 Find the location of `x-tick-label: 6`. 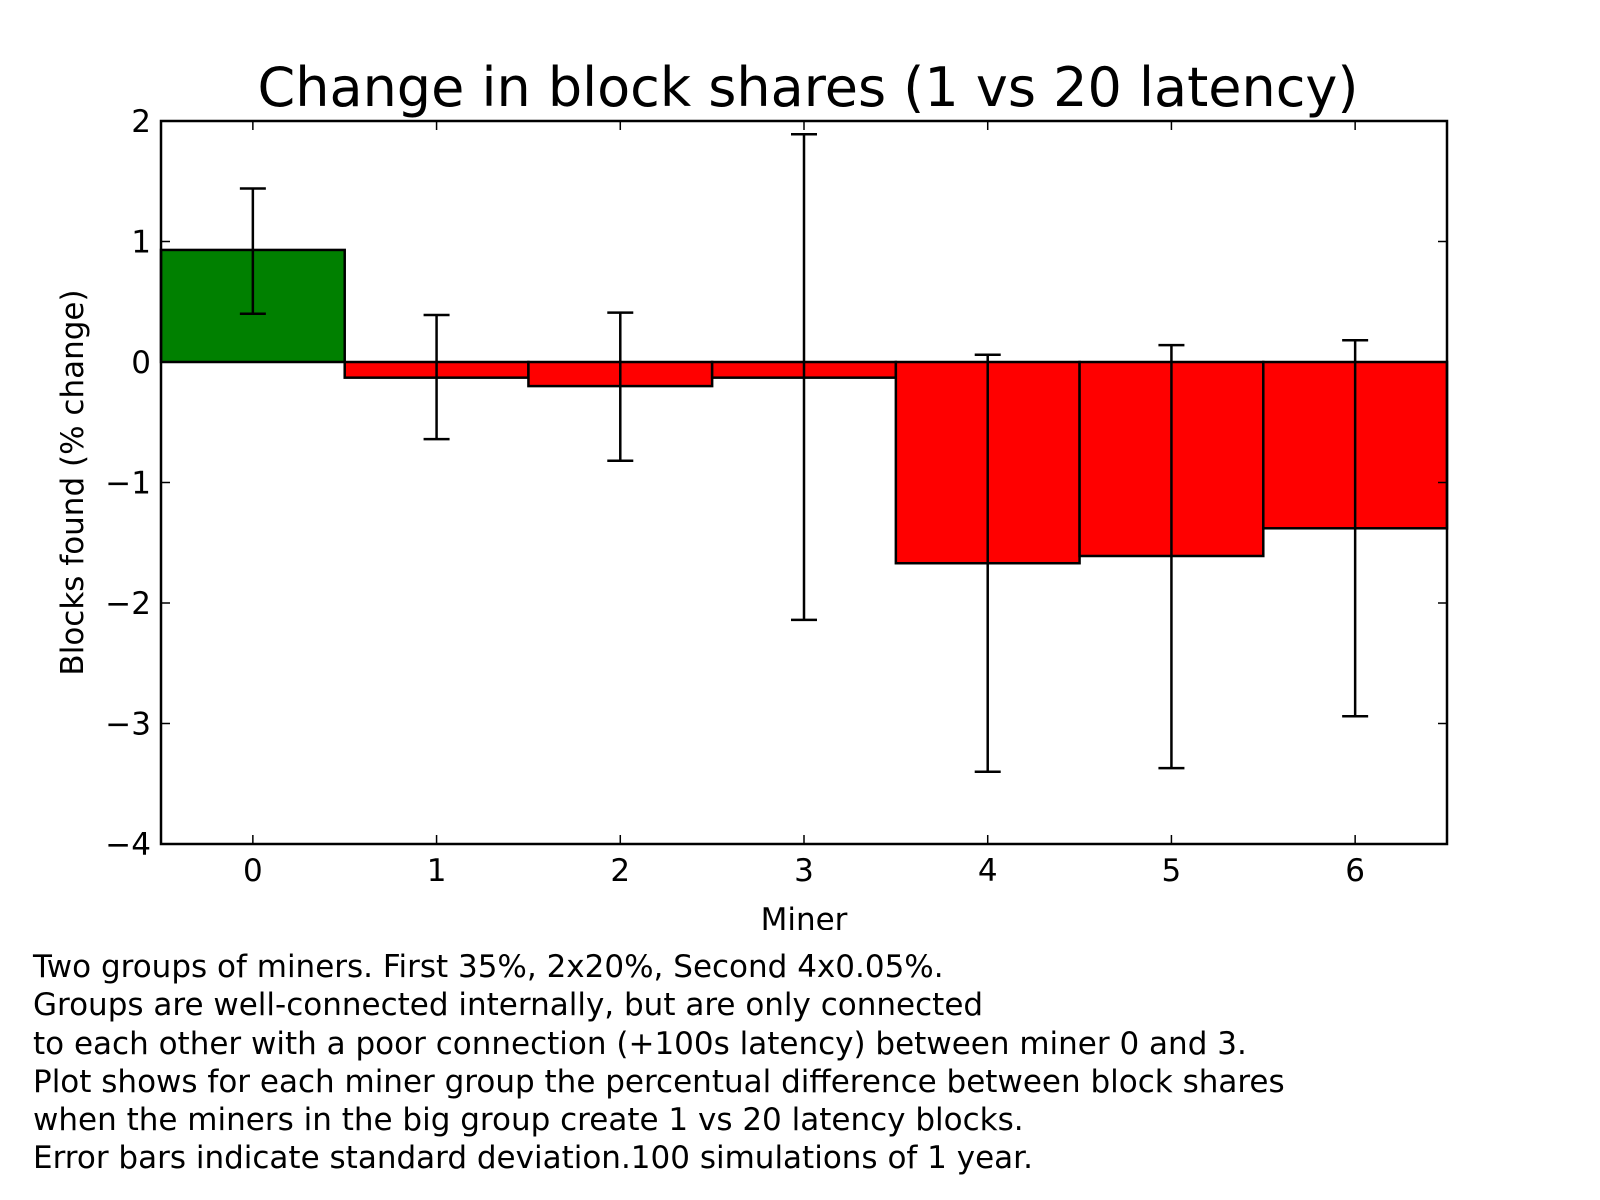

x-tick-label: 6 is located at coordinates (1355, 871).